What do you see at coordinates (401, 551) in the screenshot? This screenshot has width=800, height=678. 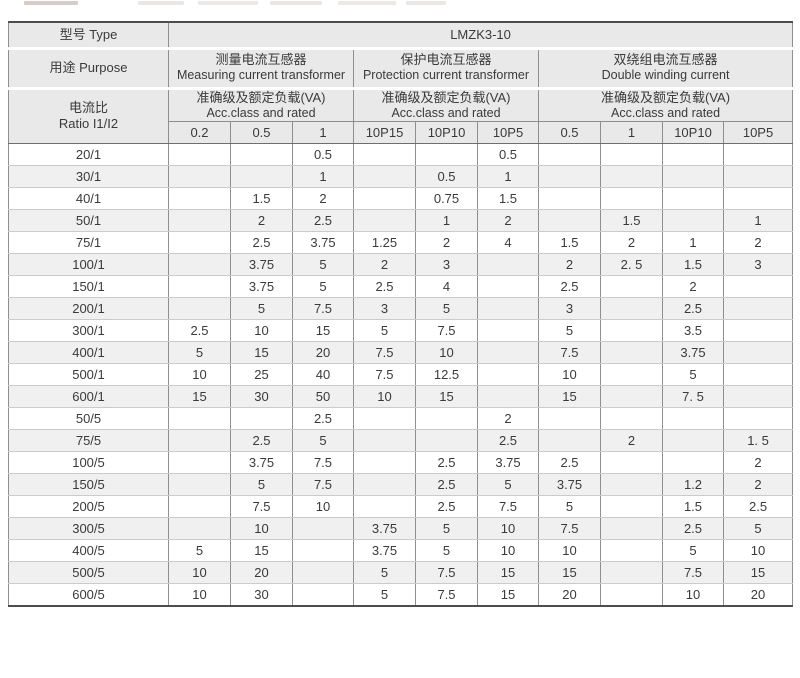 I see `table-row: 400/5 5 15 3.75 5 10 10 5 10` at bounding box center [401, 551].